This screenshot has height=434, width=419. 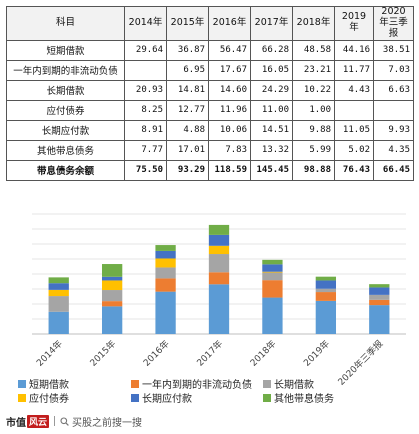 What do you see at coordinates (229, 70) in the screenshot?
I see `table-cell: 17.67` at bounding box center [229, 70].